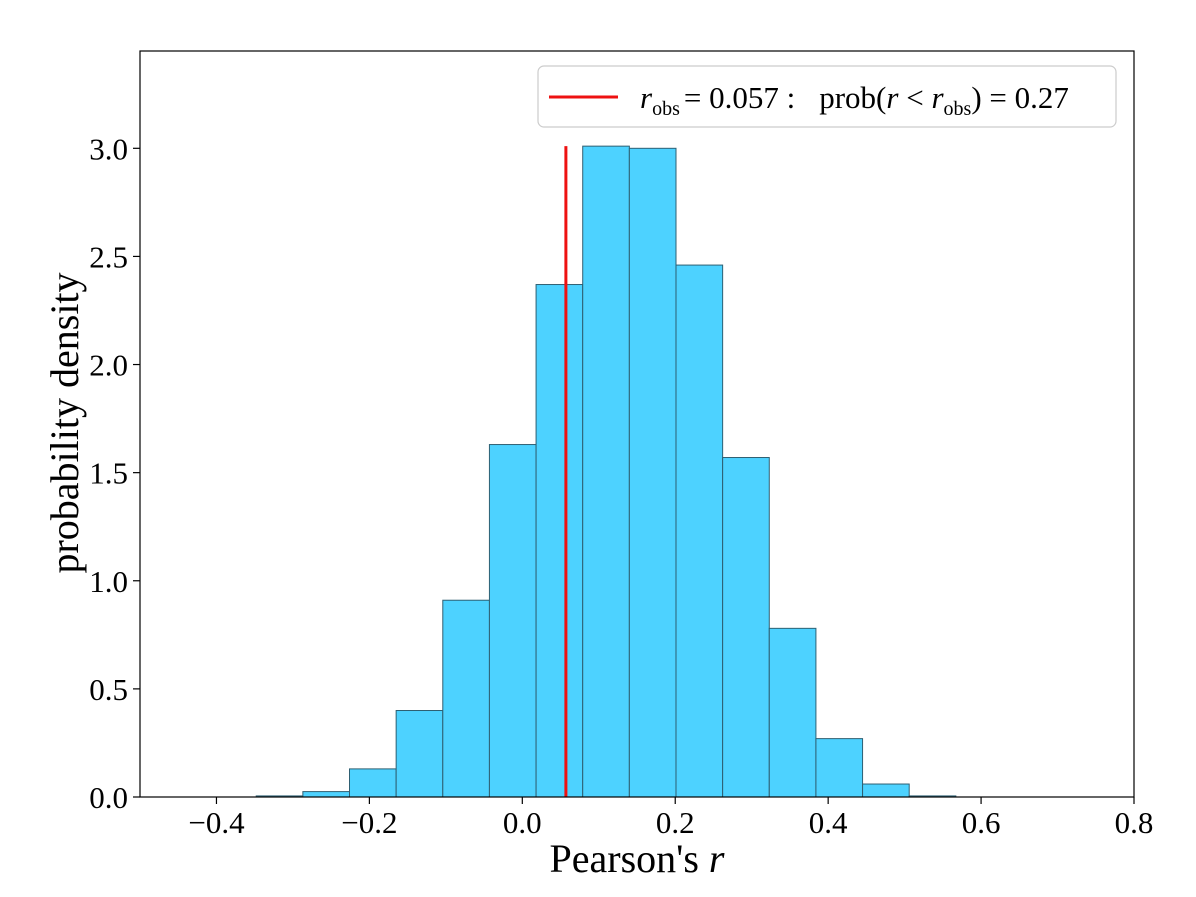  I want to click on x-tick-label: 0.4, so click(828, 822).